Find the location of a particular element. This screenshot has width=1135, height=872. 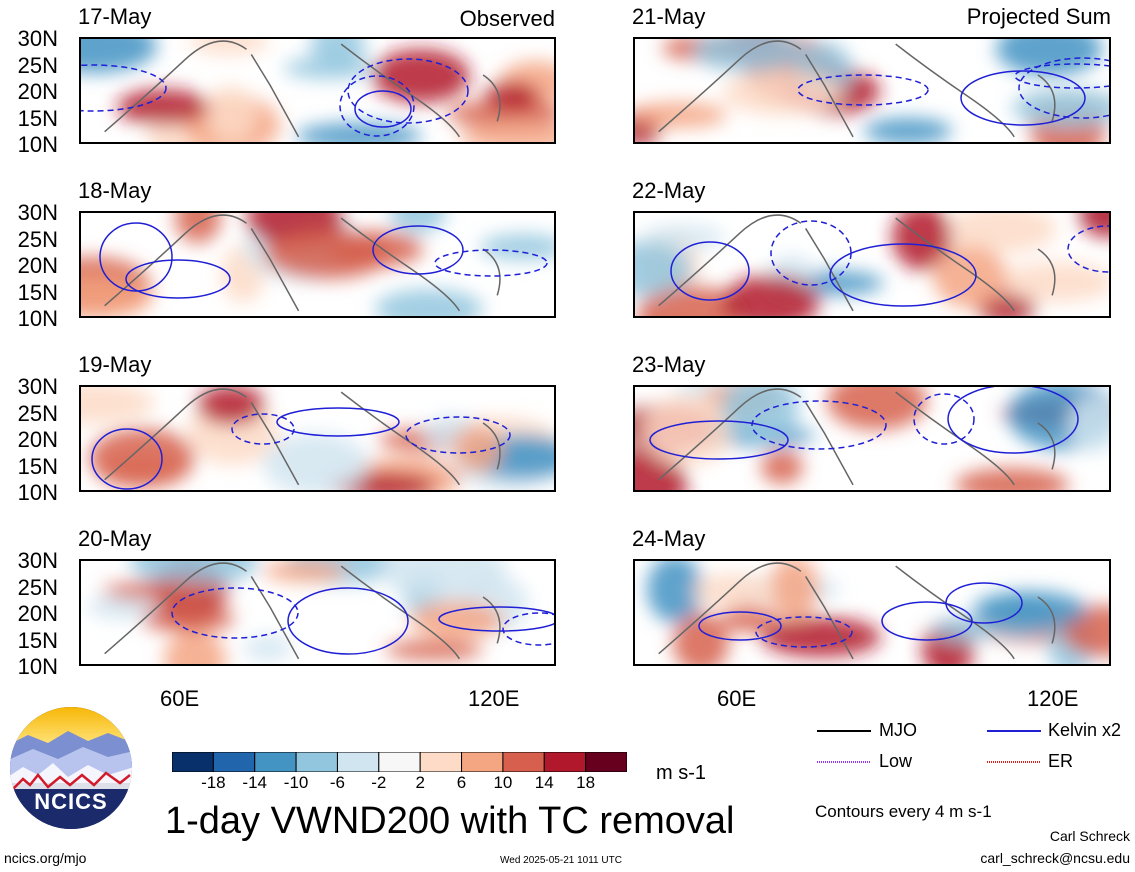

lon-label-120e-left: 120E is located at coordinates (494, 698).